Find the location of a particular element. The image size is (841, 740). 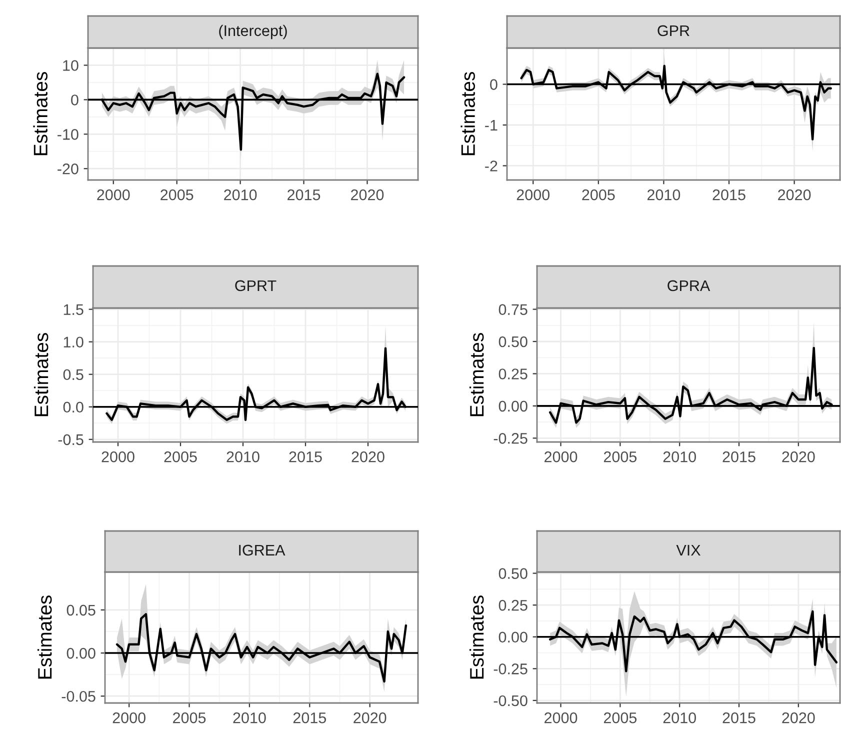

y-tick-label: -0.50 is located at coordinates (511, 700).